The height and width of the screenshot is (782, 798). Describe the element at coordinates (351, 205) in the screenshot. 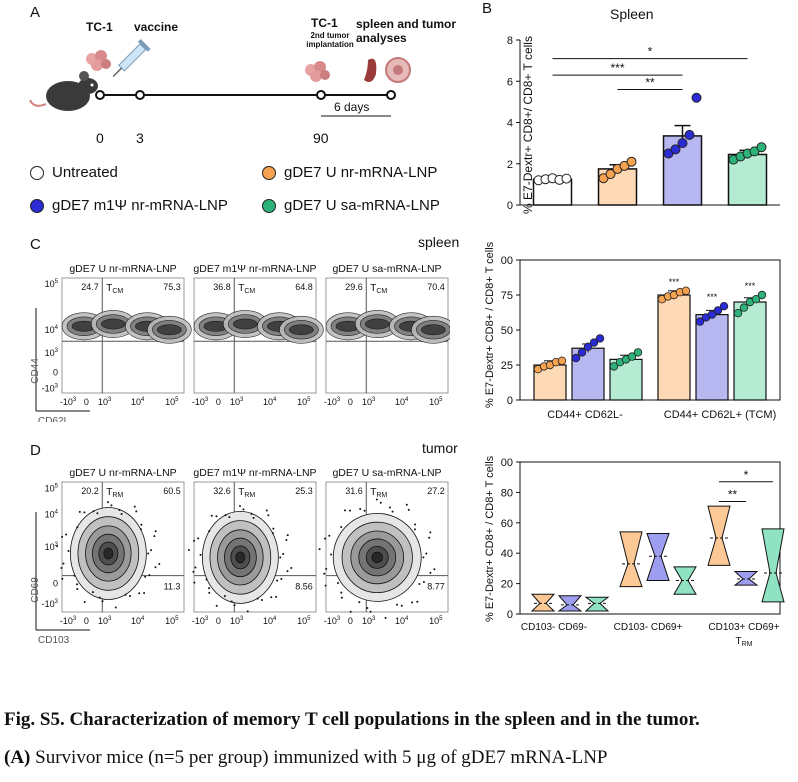

I see `legend-u-sa: gDE7 U sa-mRNA-LNP` at that location.